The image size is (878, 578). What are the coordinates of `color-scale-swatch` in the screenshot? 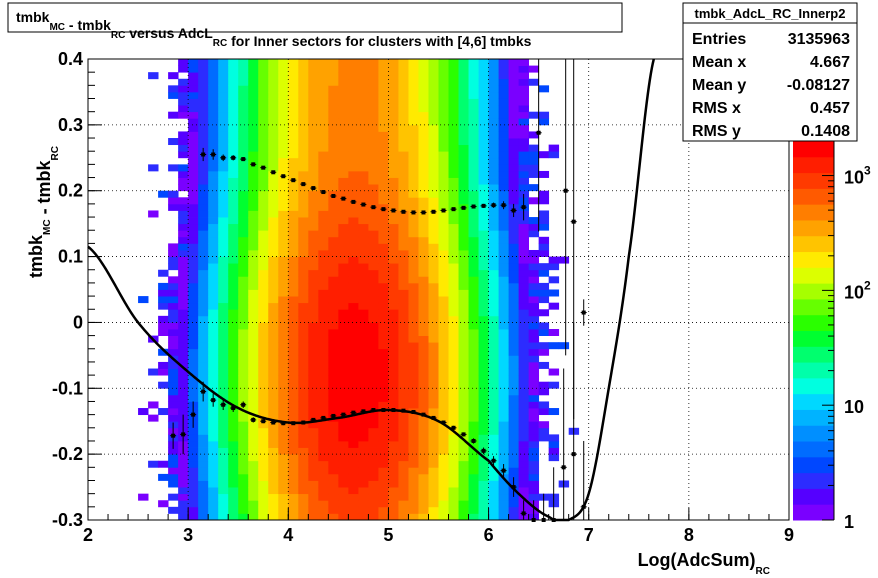 It's located at (813, 338).